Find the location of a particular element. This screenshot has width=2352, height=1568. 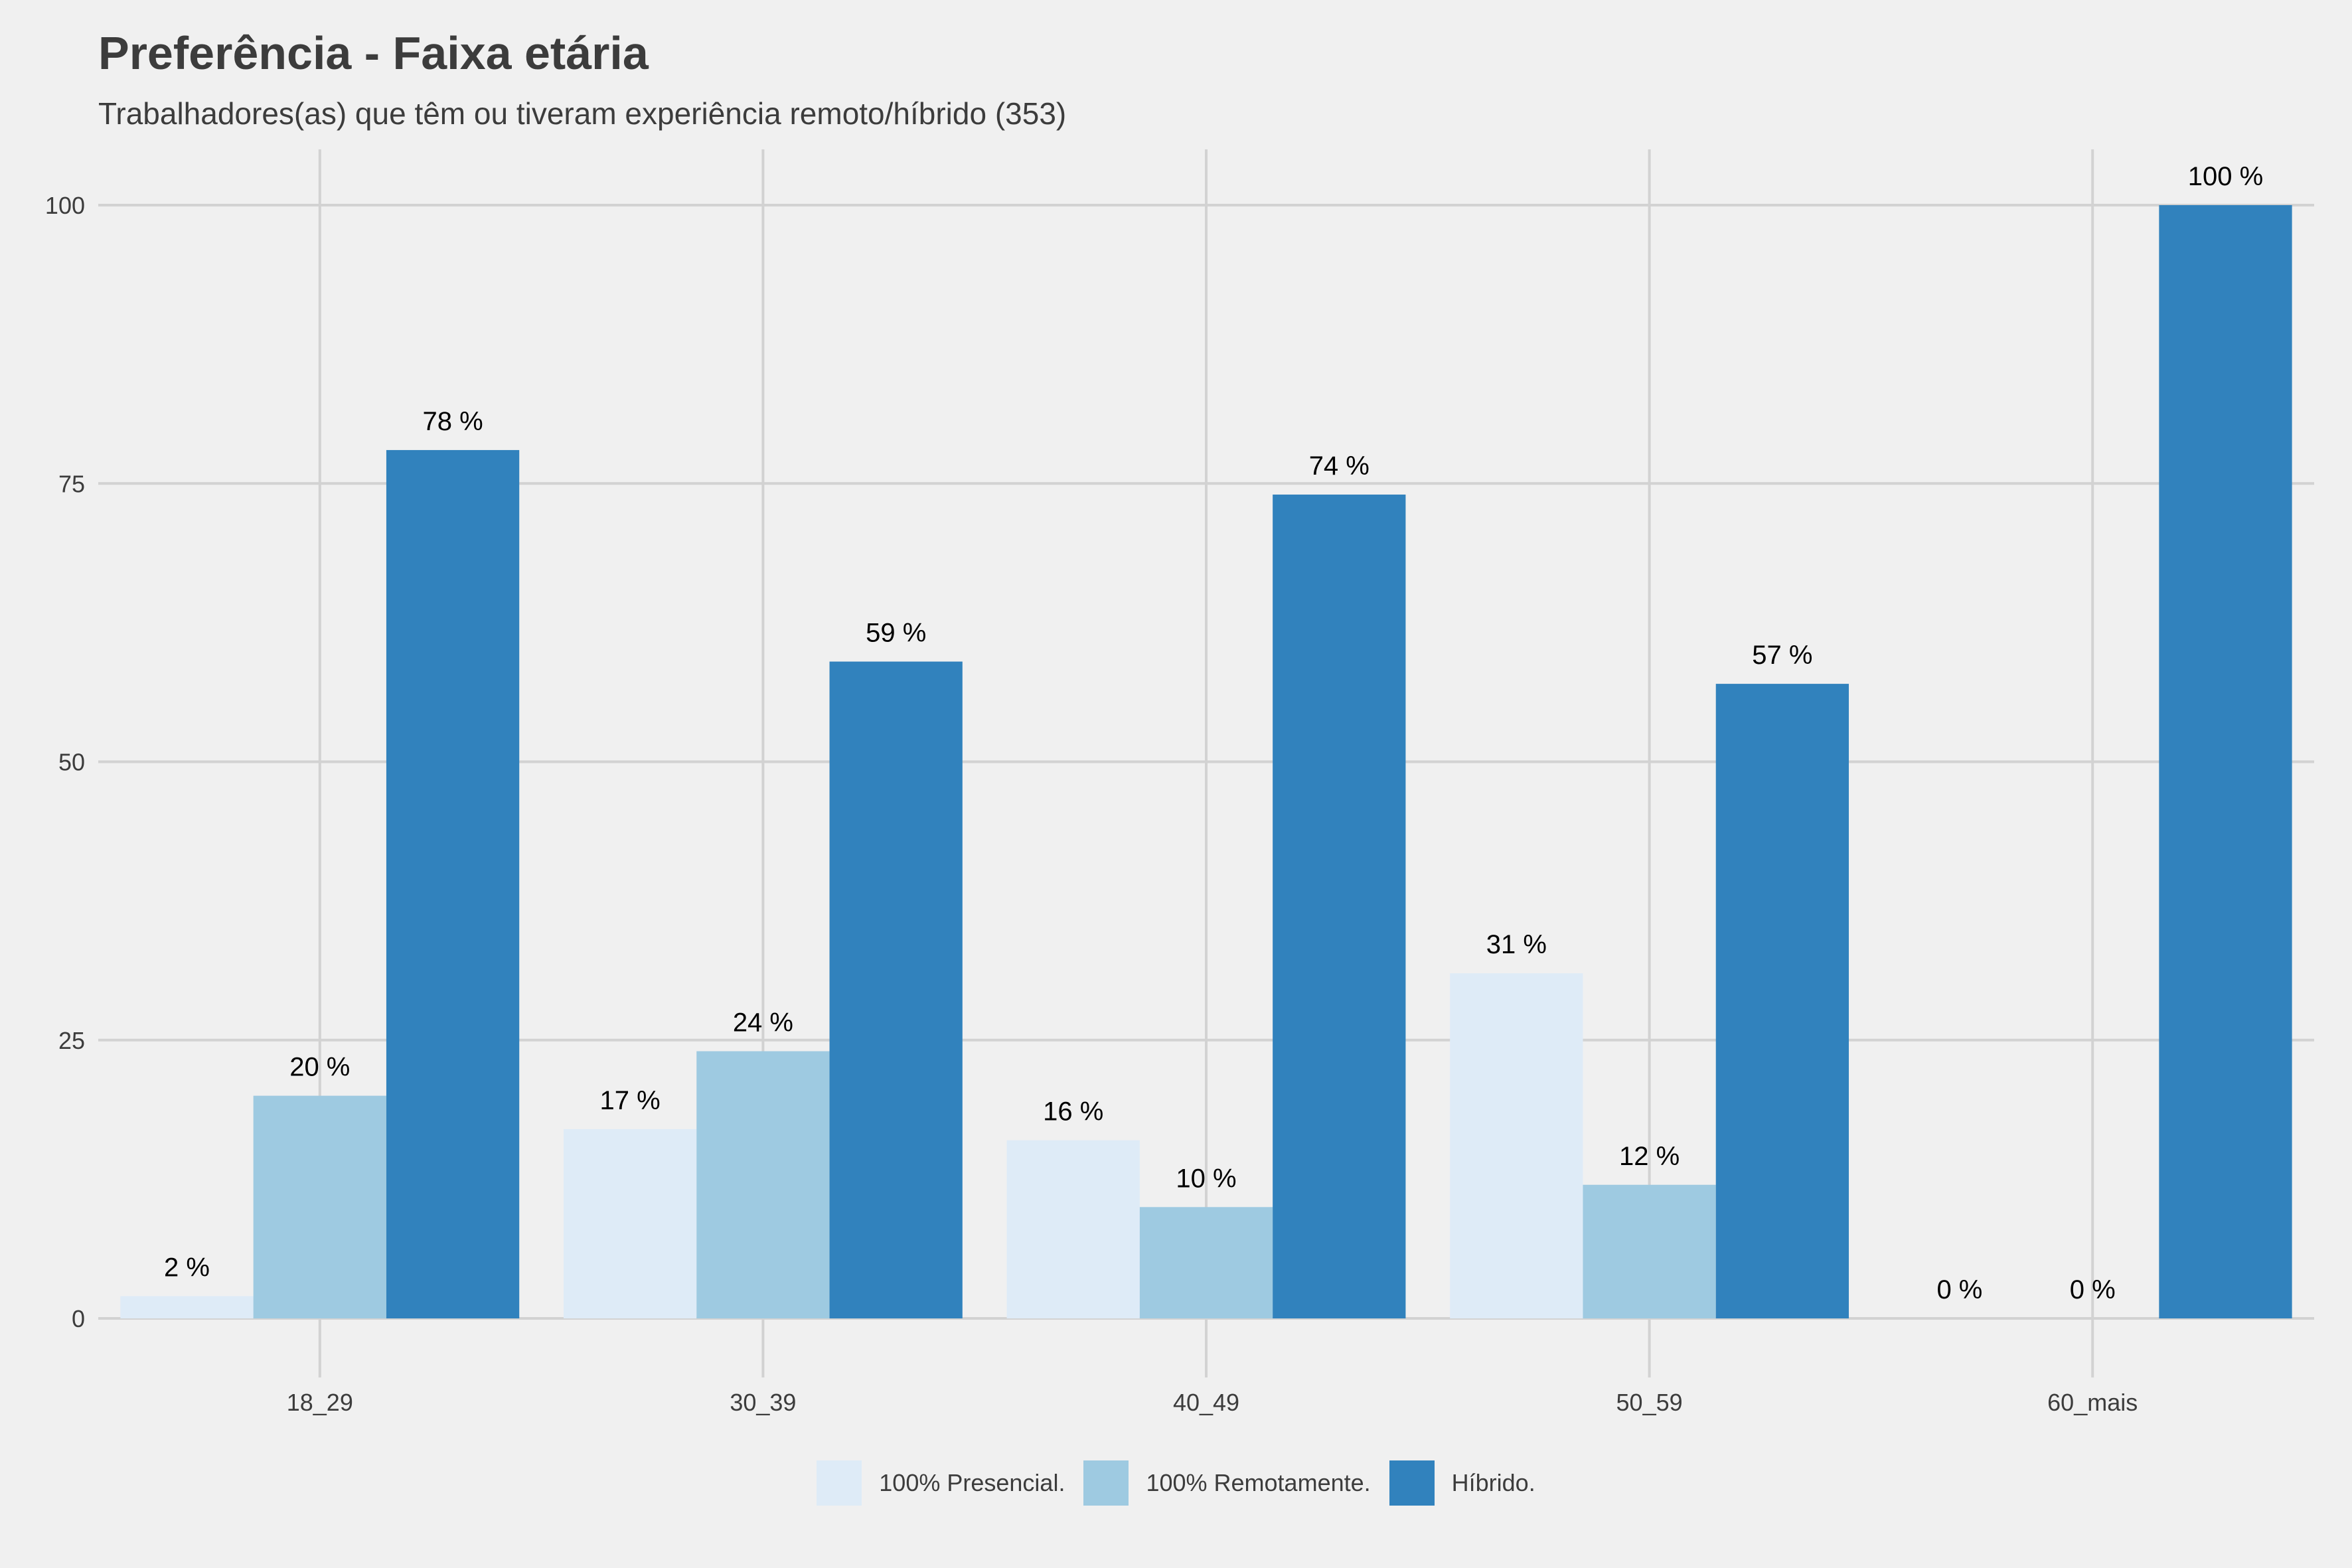

y-tick-label: 50 is located at coordinates (71, 762).